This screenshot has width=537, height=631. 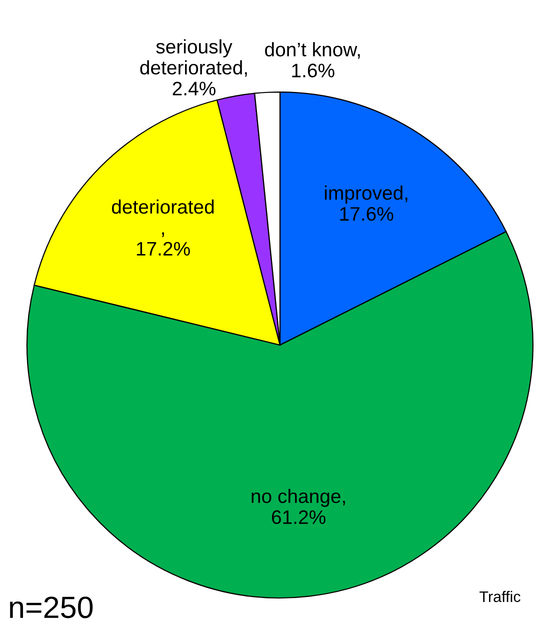 What do you see at coordinates (163, 206) in the screenshot?
I see `slice-label: deteriorated` at bounding box center [163, 206].